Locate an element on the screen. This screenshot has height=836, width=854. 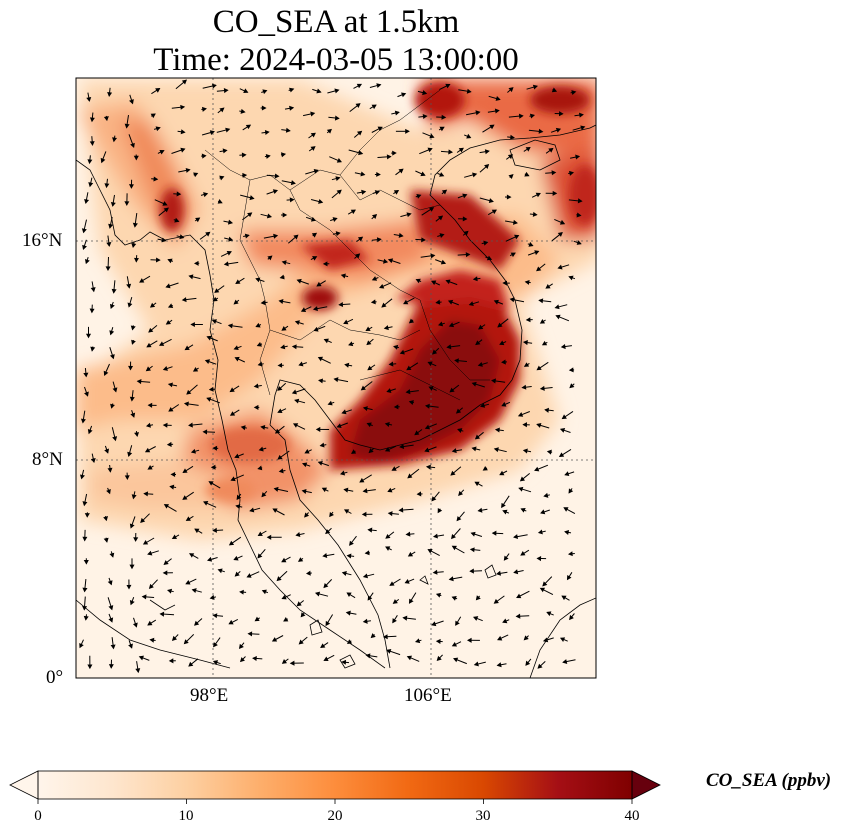
colorbar-tick-10: 10 is located at coordinates (186, 816).